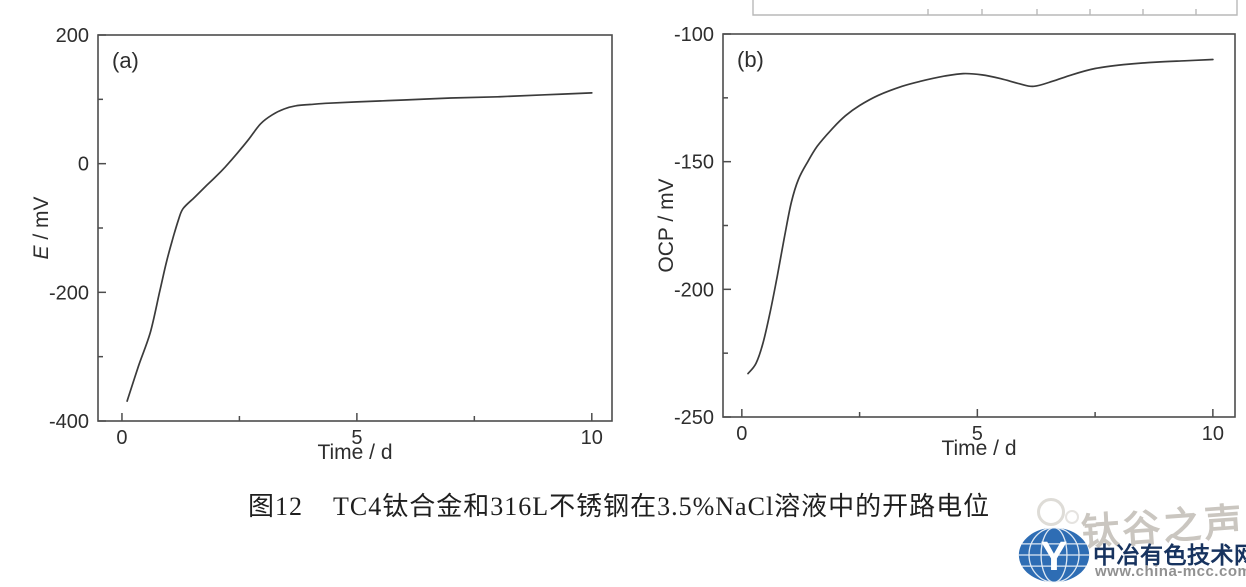 This screenshot has width=1246, height=587. What do you see at coordinates (694, 163) in the screenshot?
I see `y-tick-label: -150` at bounding box center [694, 163].